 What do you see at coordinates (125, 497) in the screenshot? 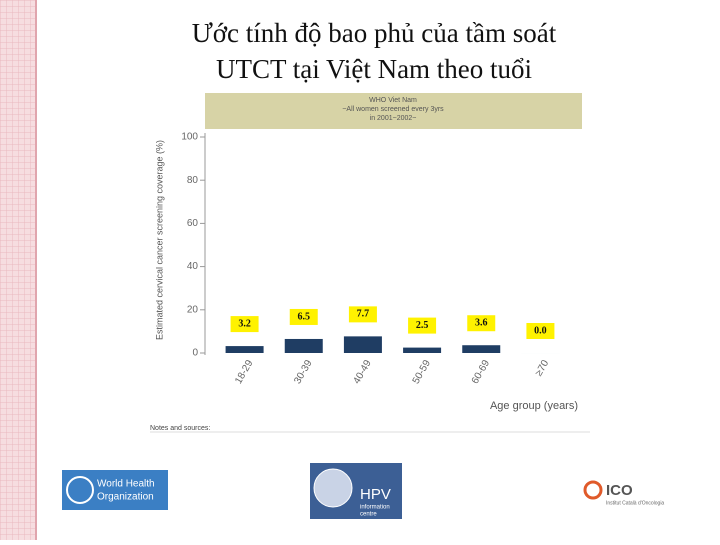
I see `who-text: Organization` at bounding box center [125, 497].